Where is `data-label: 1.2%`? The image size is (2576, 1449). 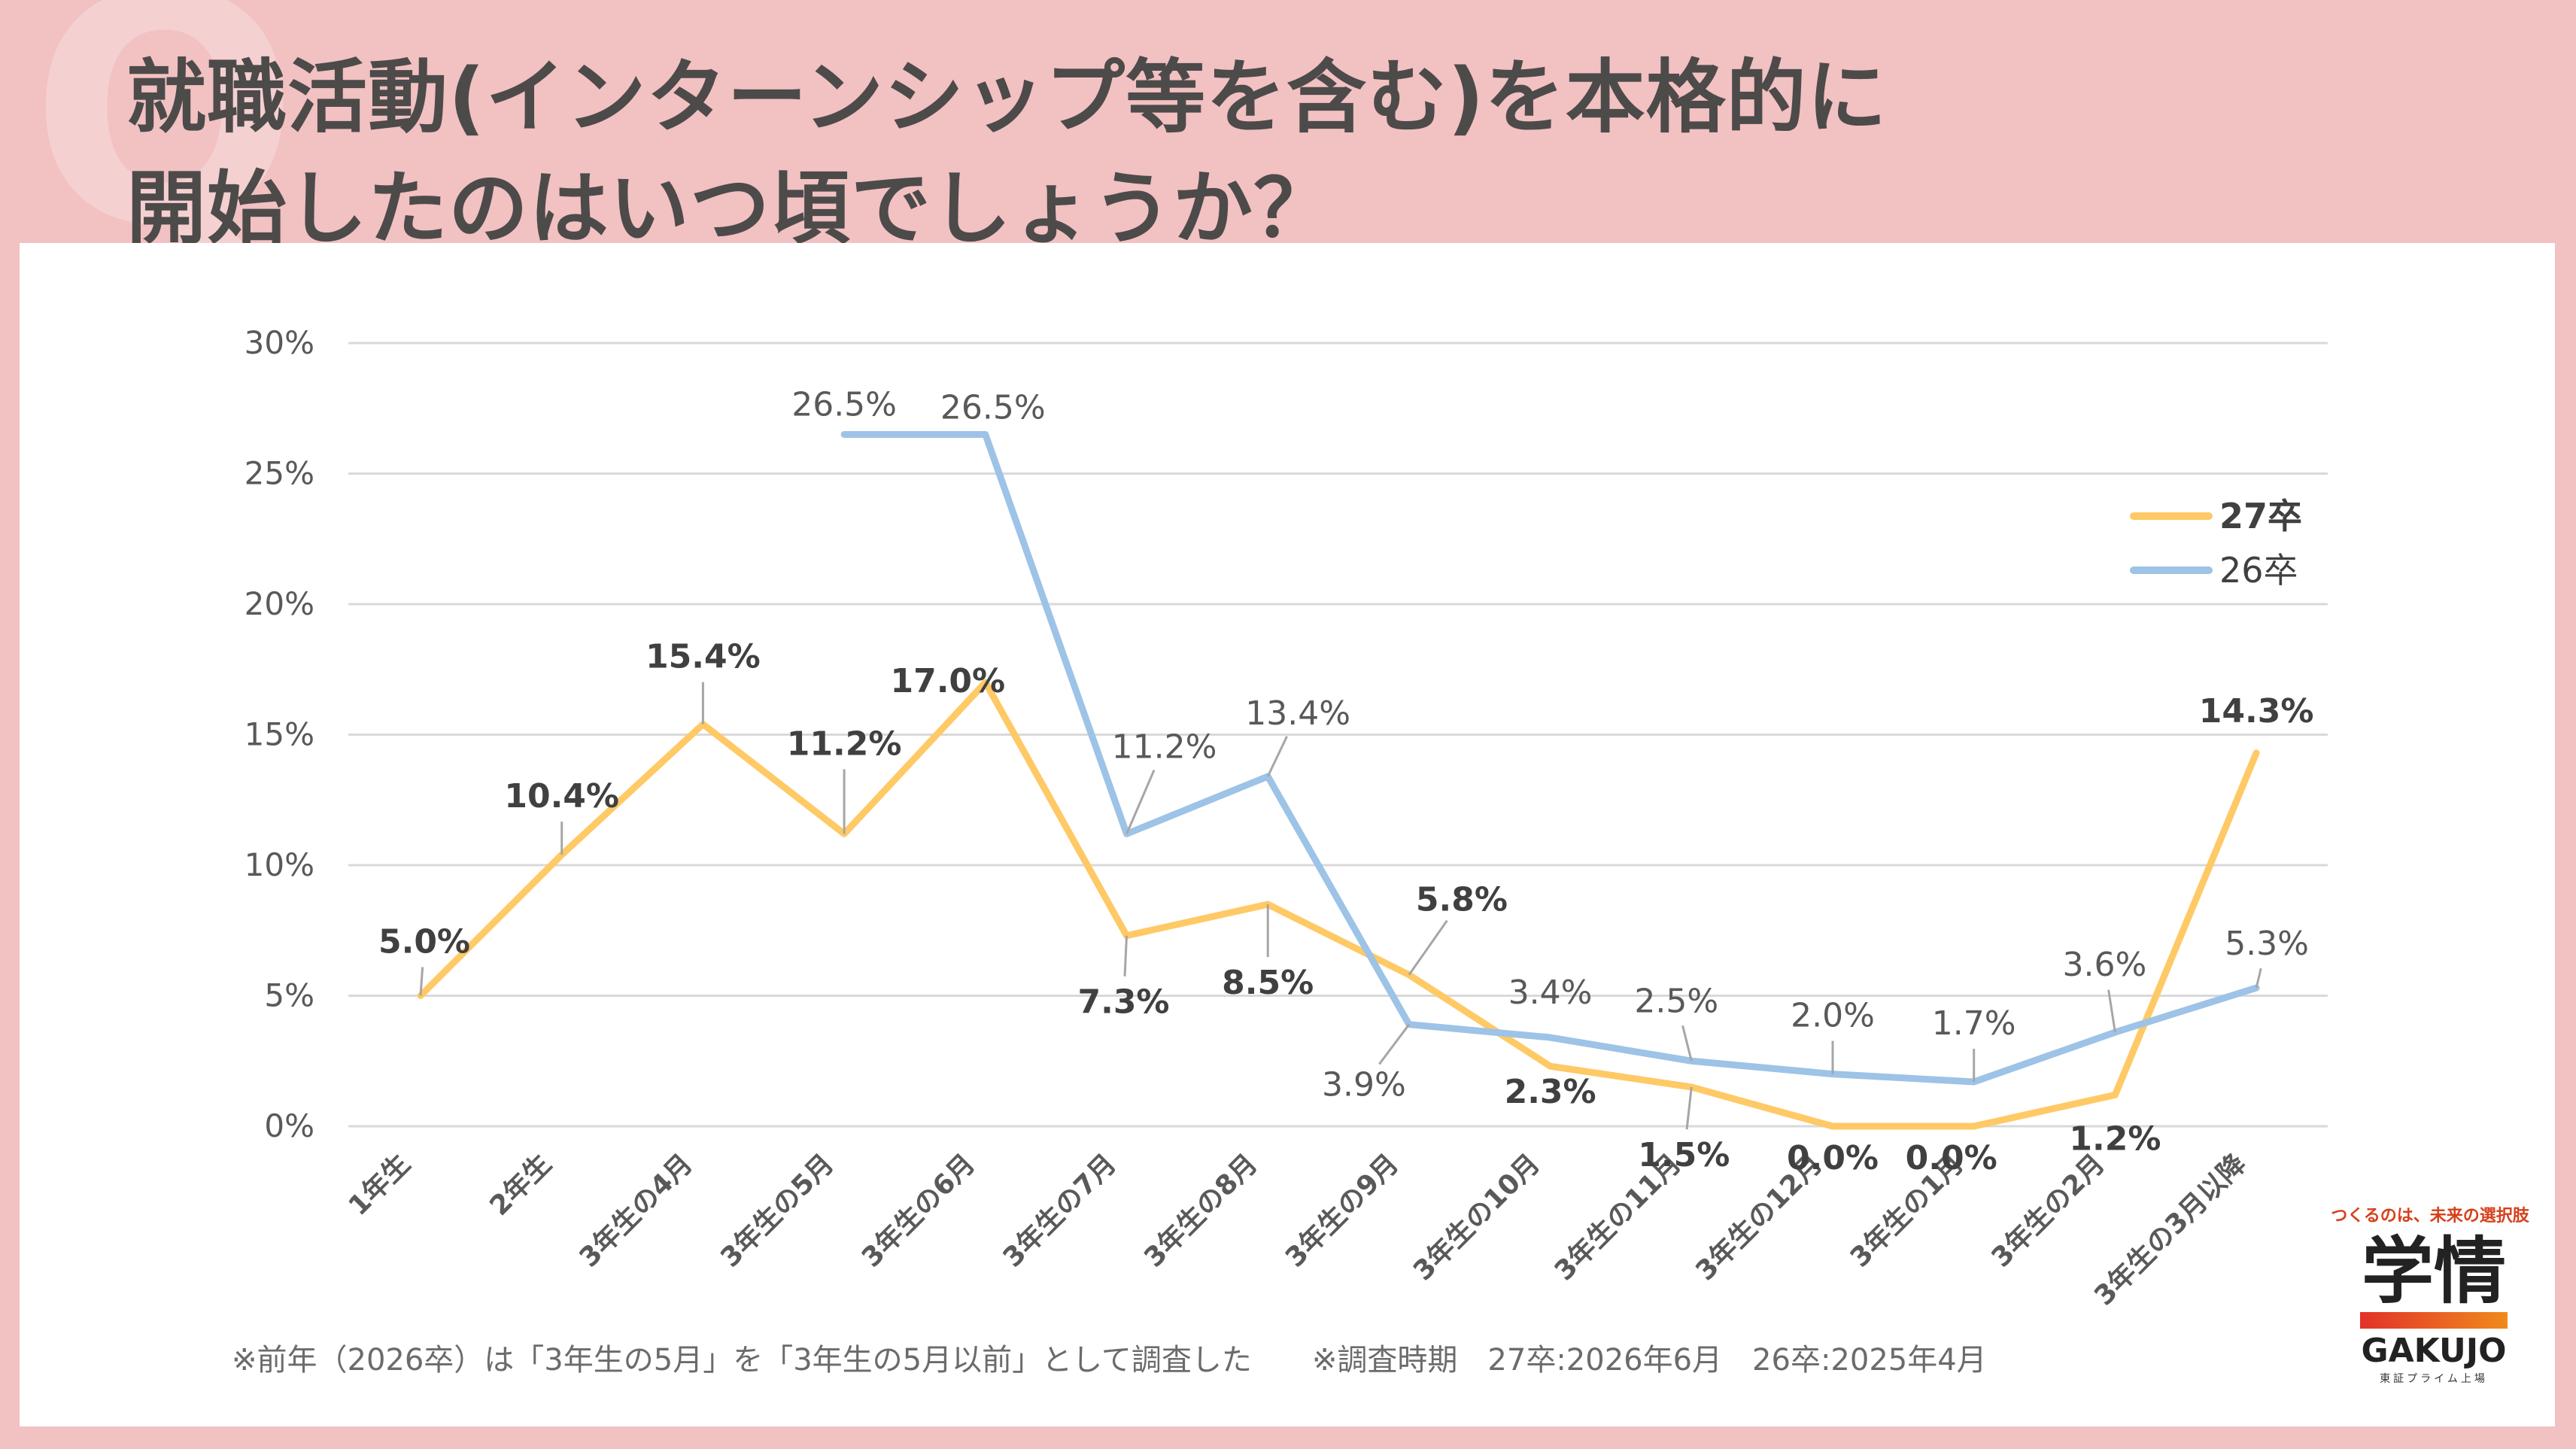 data-label: 1.2% is located at coordinates (2115, 1139).